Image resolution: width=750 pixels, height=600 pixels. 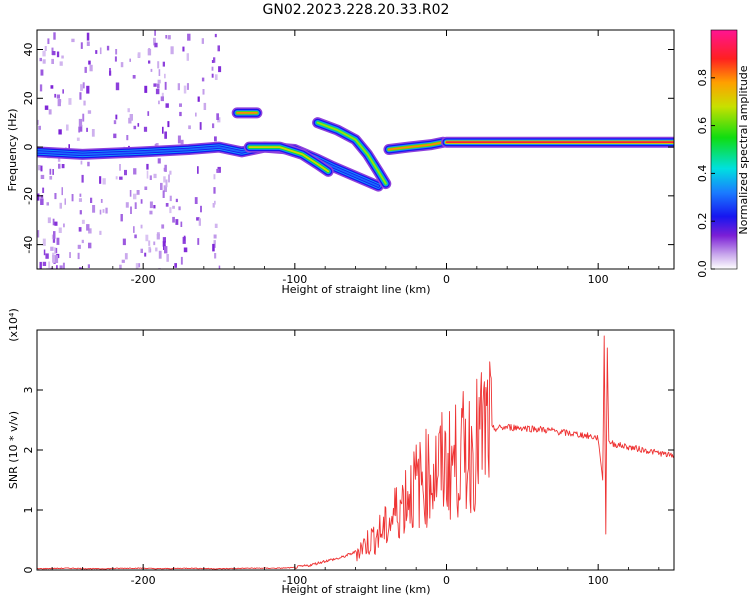 I want to click on spectrogram-x-tick-label: -200, so click(x=143, y=279).